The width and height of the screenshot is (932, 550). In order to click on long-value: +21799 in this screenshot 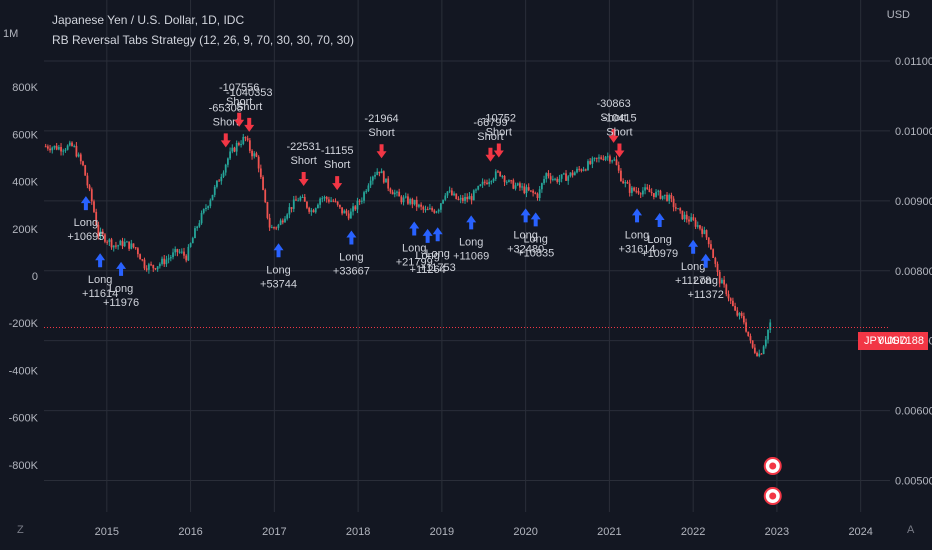, I will do `click(414, 262)`.